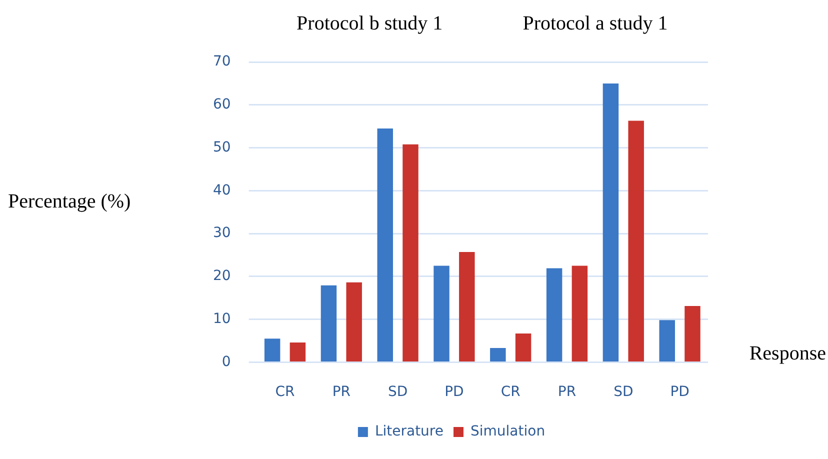 The height and width of the screenshot is (459, 828). I want to click on legend-label: Simulation, so click(508, 432).